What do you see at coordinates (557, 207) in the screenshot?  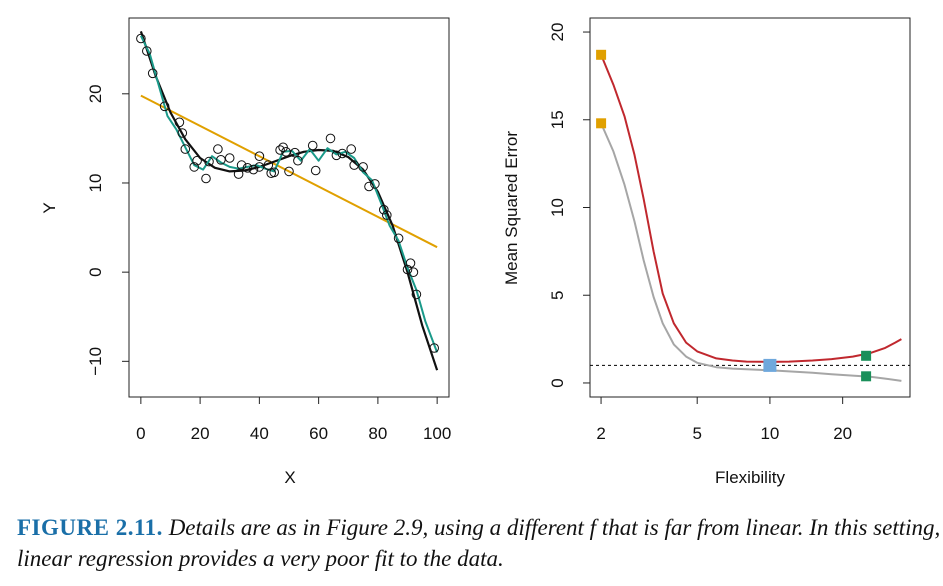 I see `right-y-tick-label: 10` at bounding box center [557, 207].